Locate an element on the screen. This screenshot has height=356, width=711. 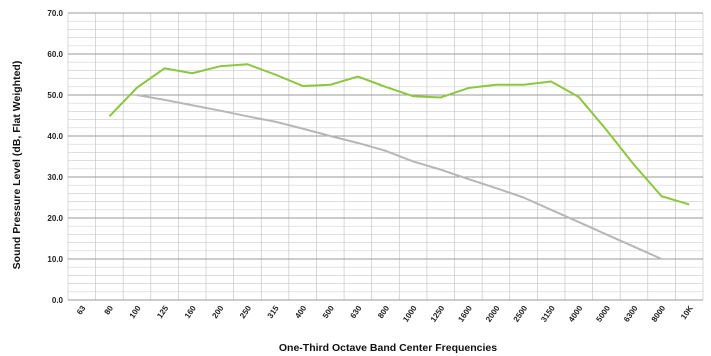
y-tick-label: 30.0 is located at coordinates (55, 177).